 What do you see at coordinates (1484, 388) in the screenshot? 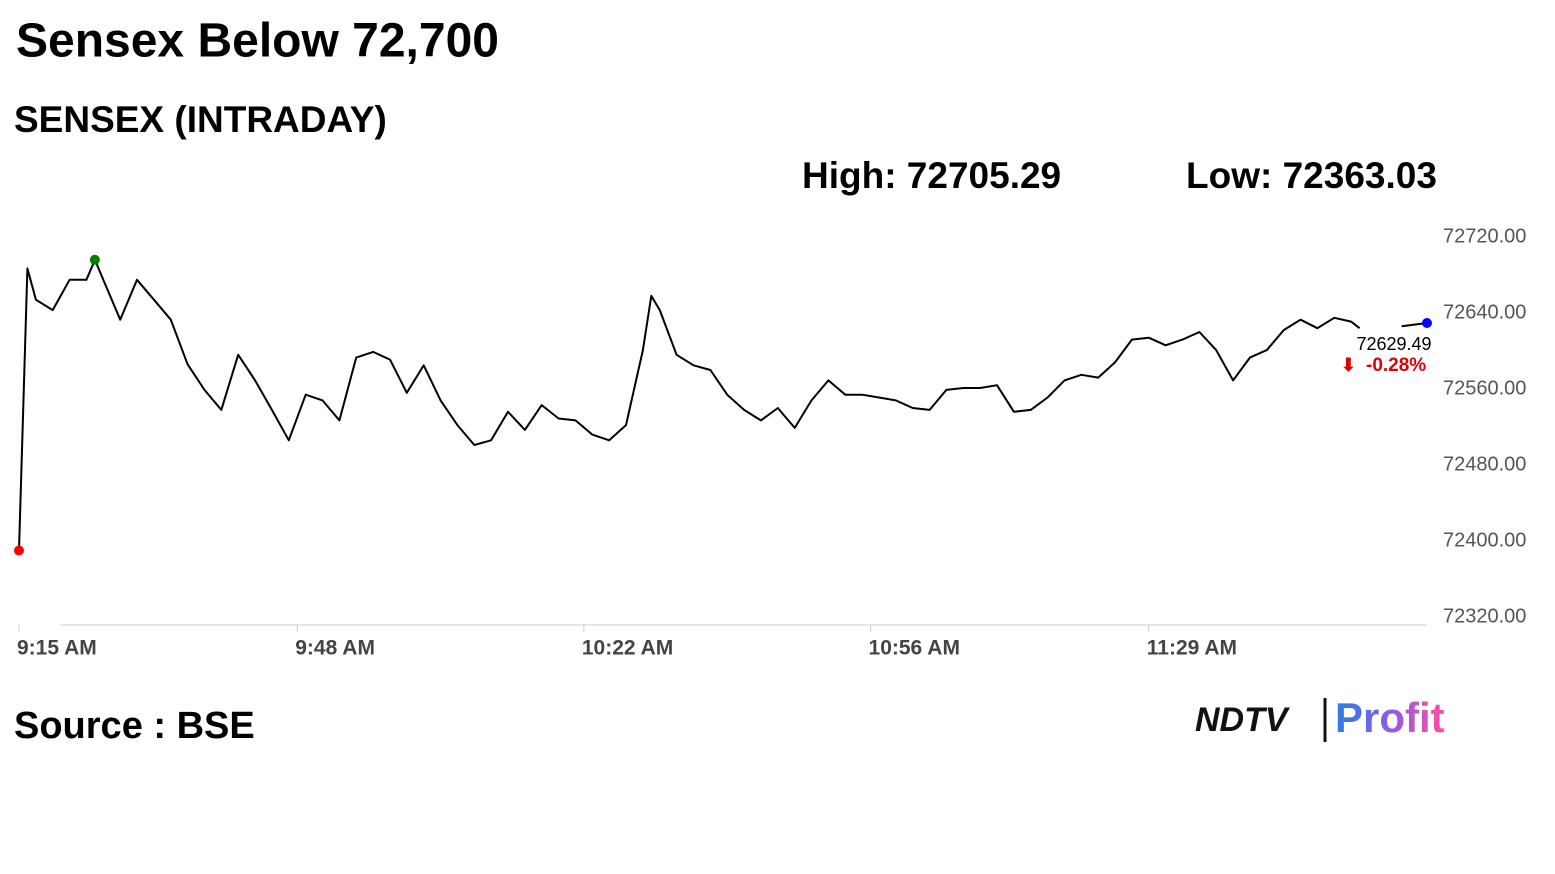
I see `y-tick-label: 72560.00` at bounding box center [1484, 388].